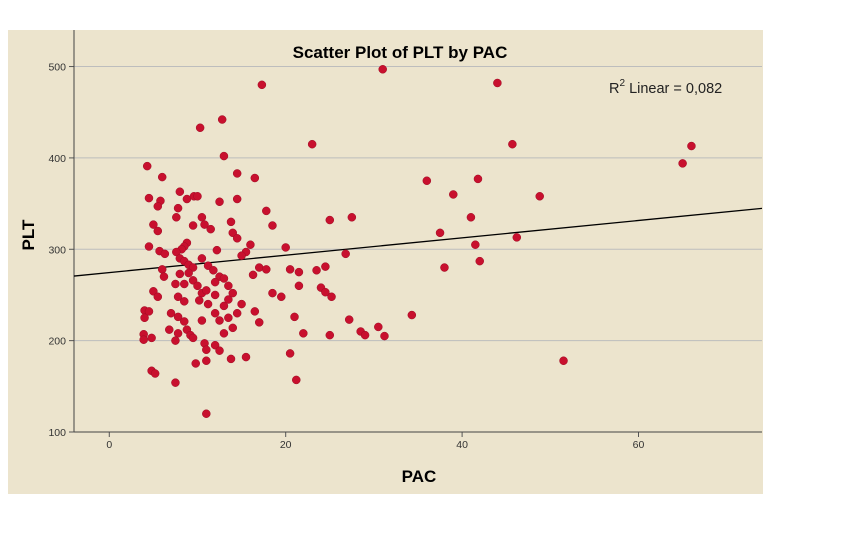 This screenshot has width=849, height=556. What do you see at coordinates (57, 68) in the screenshot?
I see `y-tick-label-500: 500` at bounding box center [57, 68].